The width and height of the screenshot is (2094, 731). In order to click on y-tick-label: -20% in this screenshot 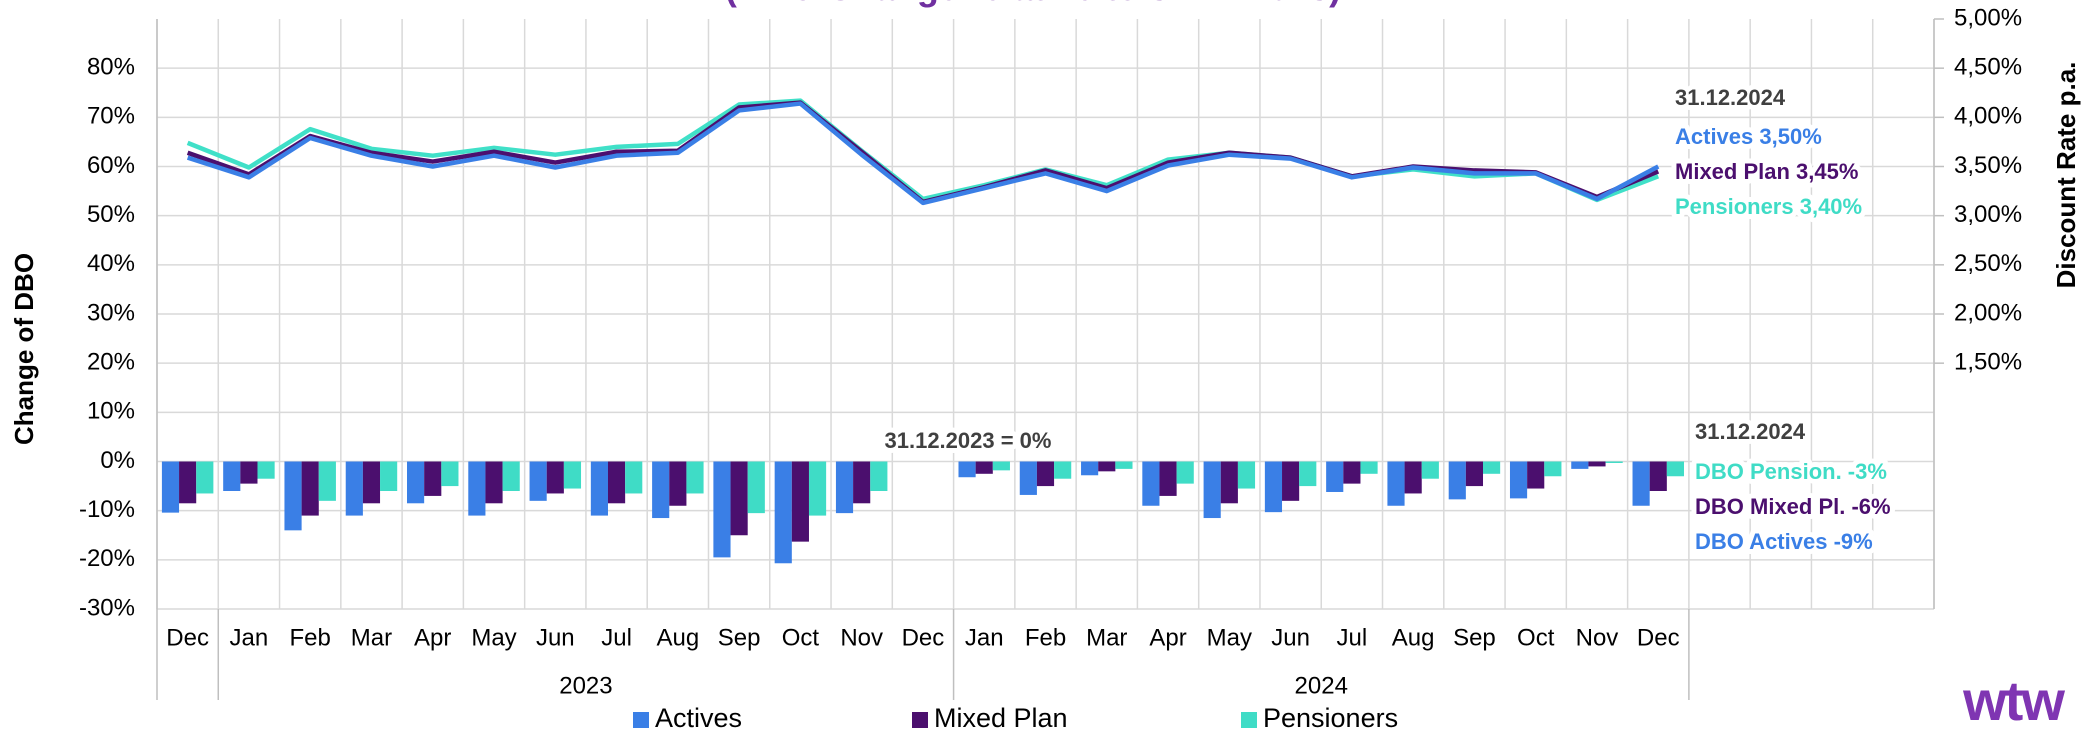, I will do `click(107, 558)`.